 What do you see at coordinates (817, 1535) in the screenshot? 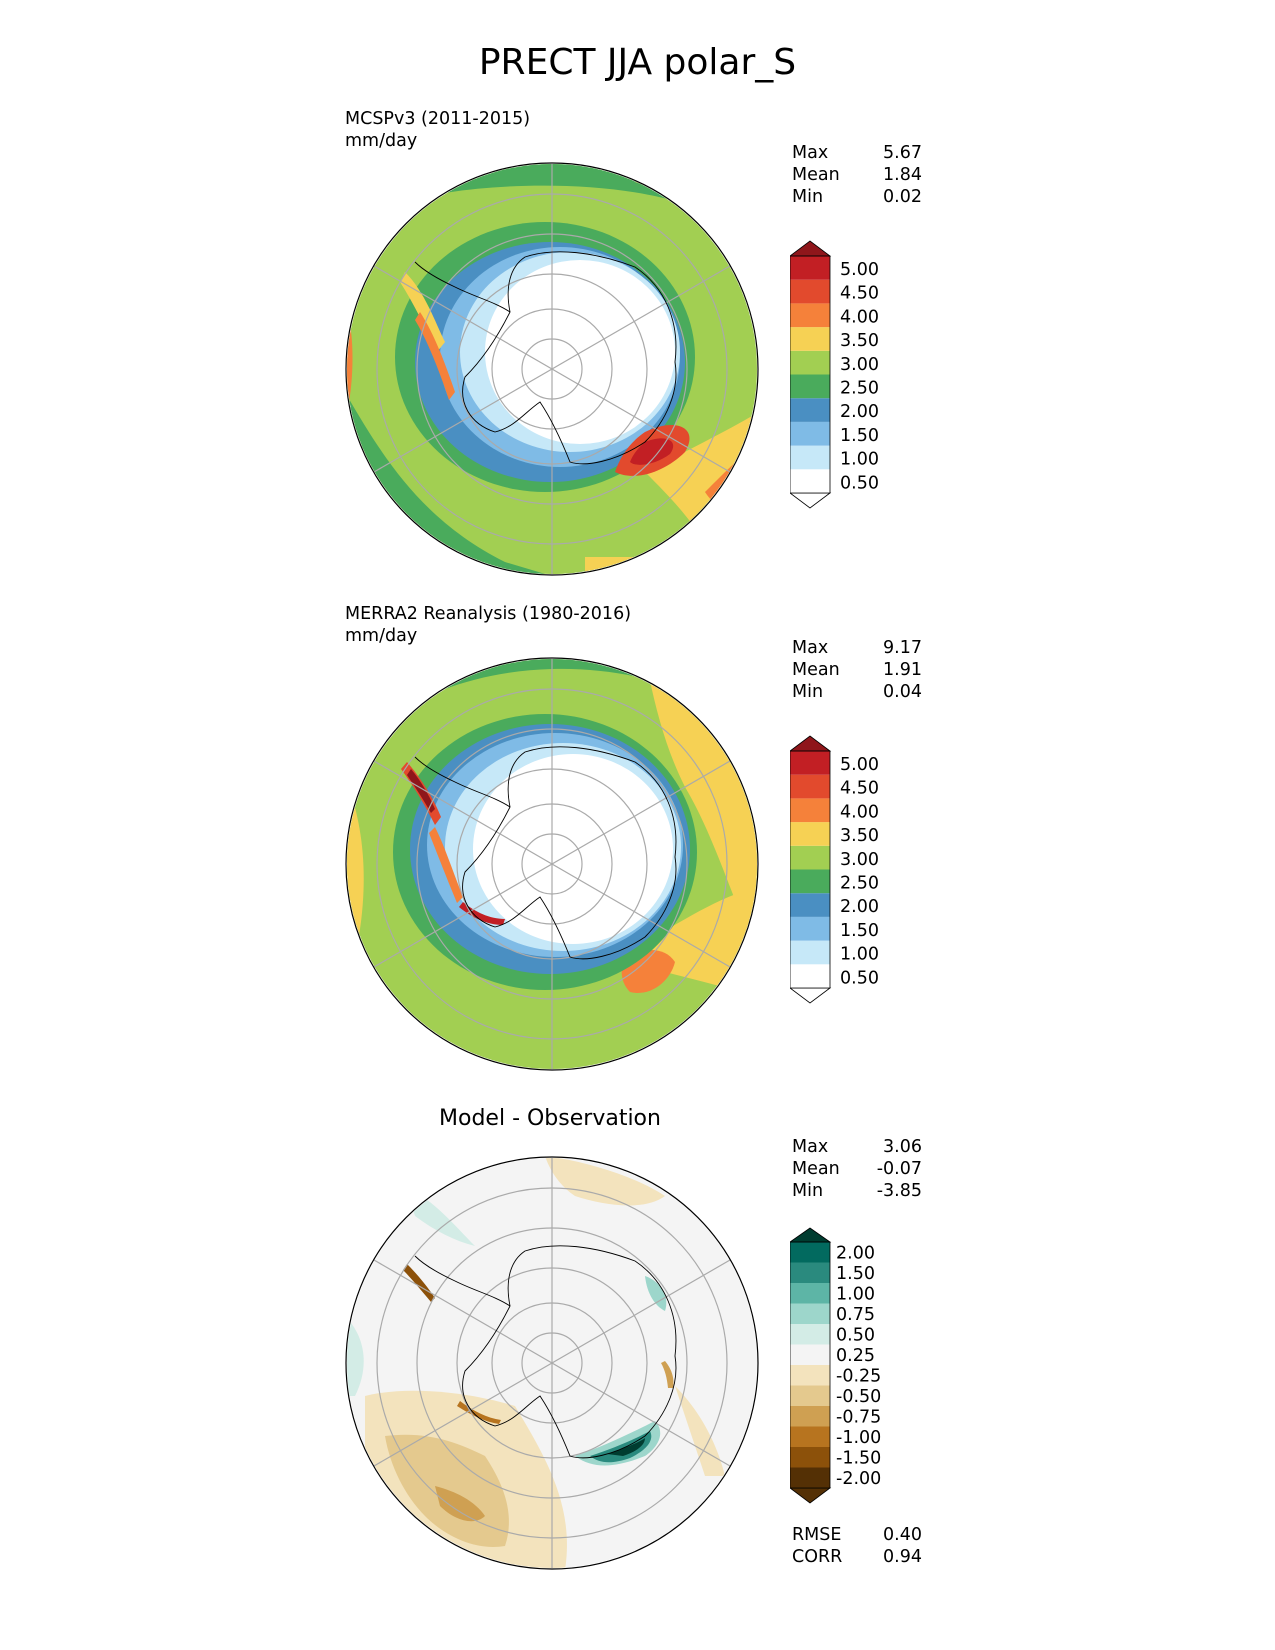
I see `metric-label: RMSE` at bounding box center [817, 1535].